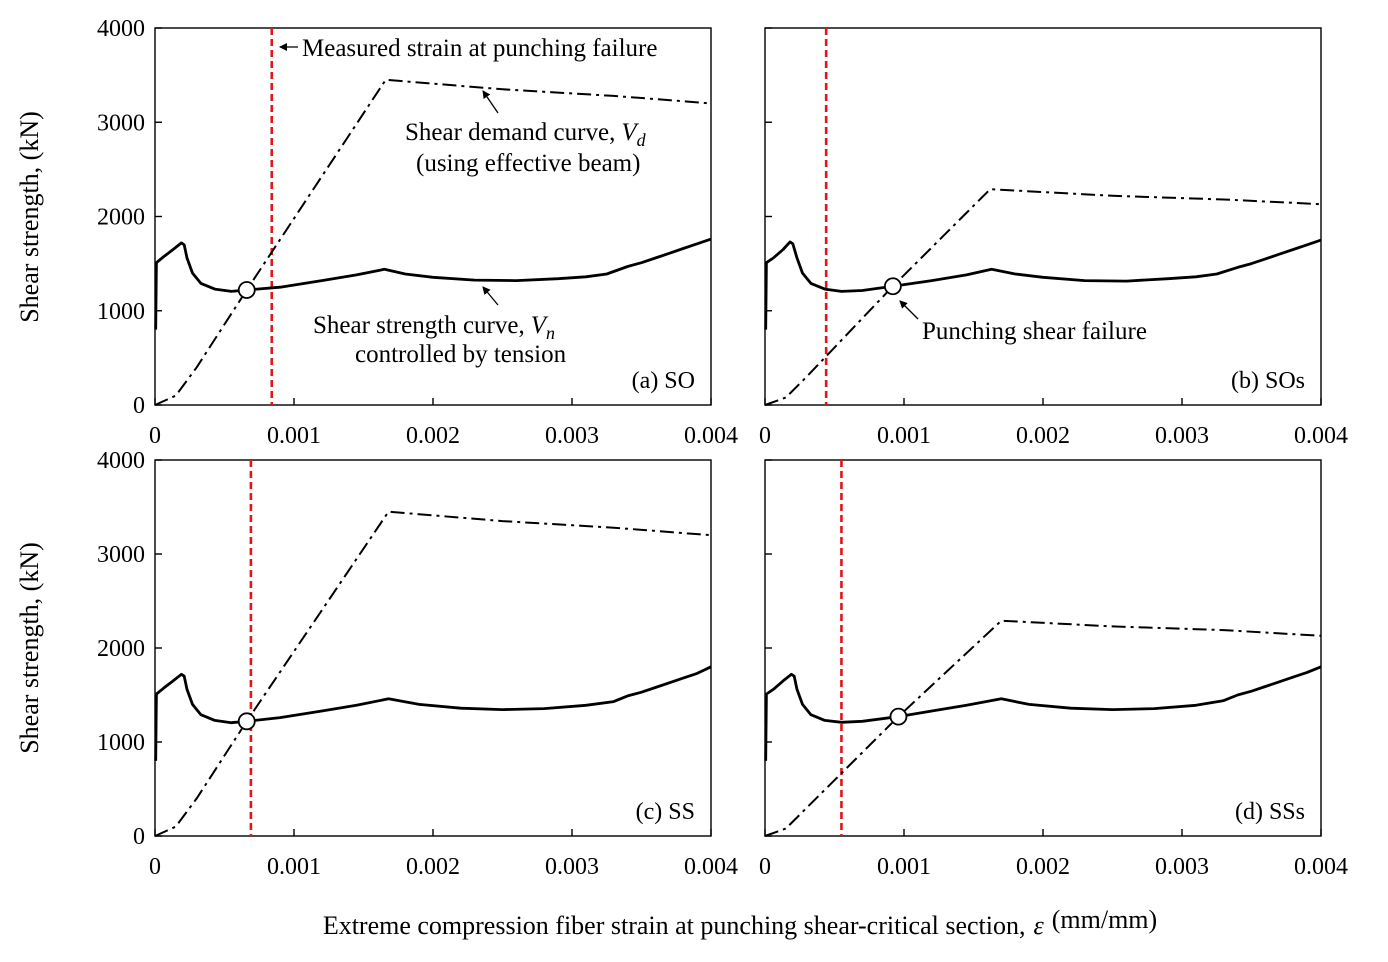 This screenshot has height=962, width=1388. I want to click on y-tick-label-c-1: 1000, so click(121, 743).